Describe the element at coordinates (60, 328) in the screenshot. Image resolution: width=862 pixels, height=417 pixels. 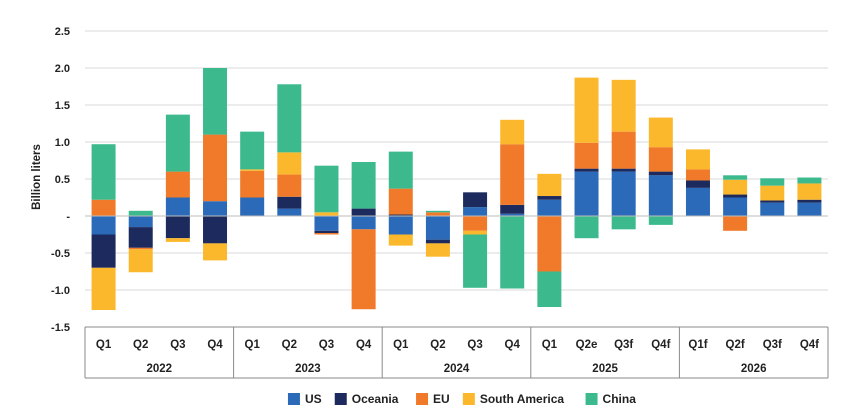
I see `y-tick-label: -1.5` at that location.